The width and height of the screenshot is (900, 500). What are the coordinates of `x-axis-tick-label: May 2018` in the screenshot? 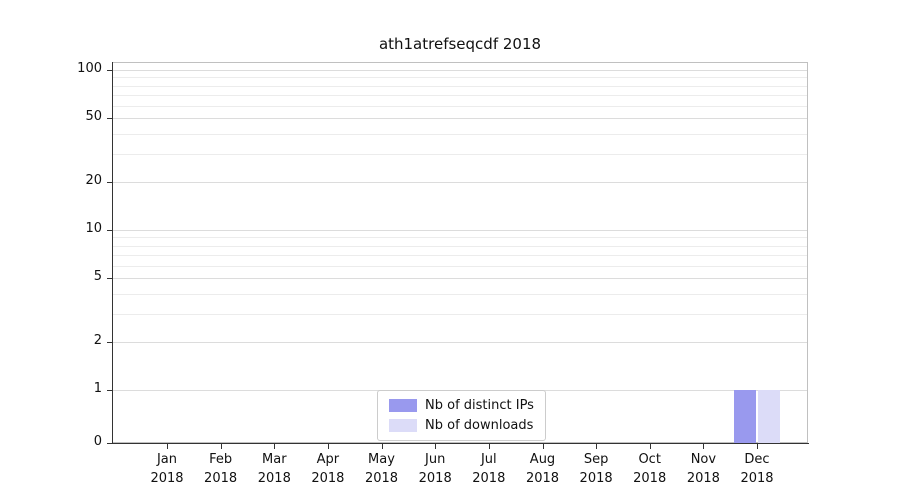 It's located at (381, 469).